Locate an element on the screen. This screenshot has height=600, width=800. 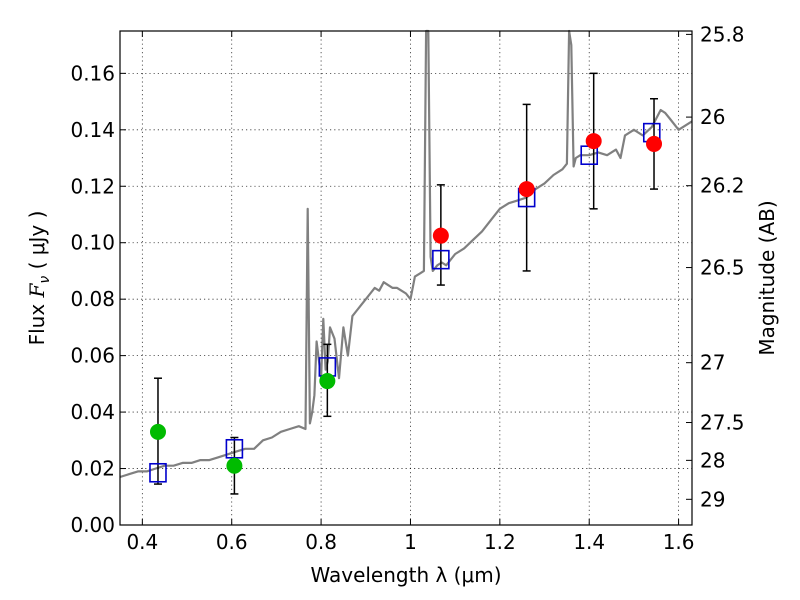
y2-tick-label-0: 25.8 is located at coordinates (722, 34).